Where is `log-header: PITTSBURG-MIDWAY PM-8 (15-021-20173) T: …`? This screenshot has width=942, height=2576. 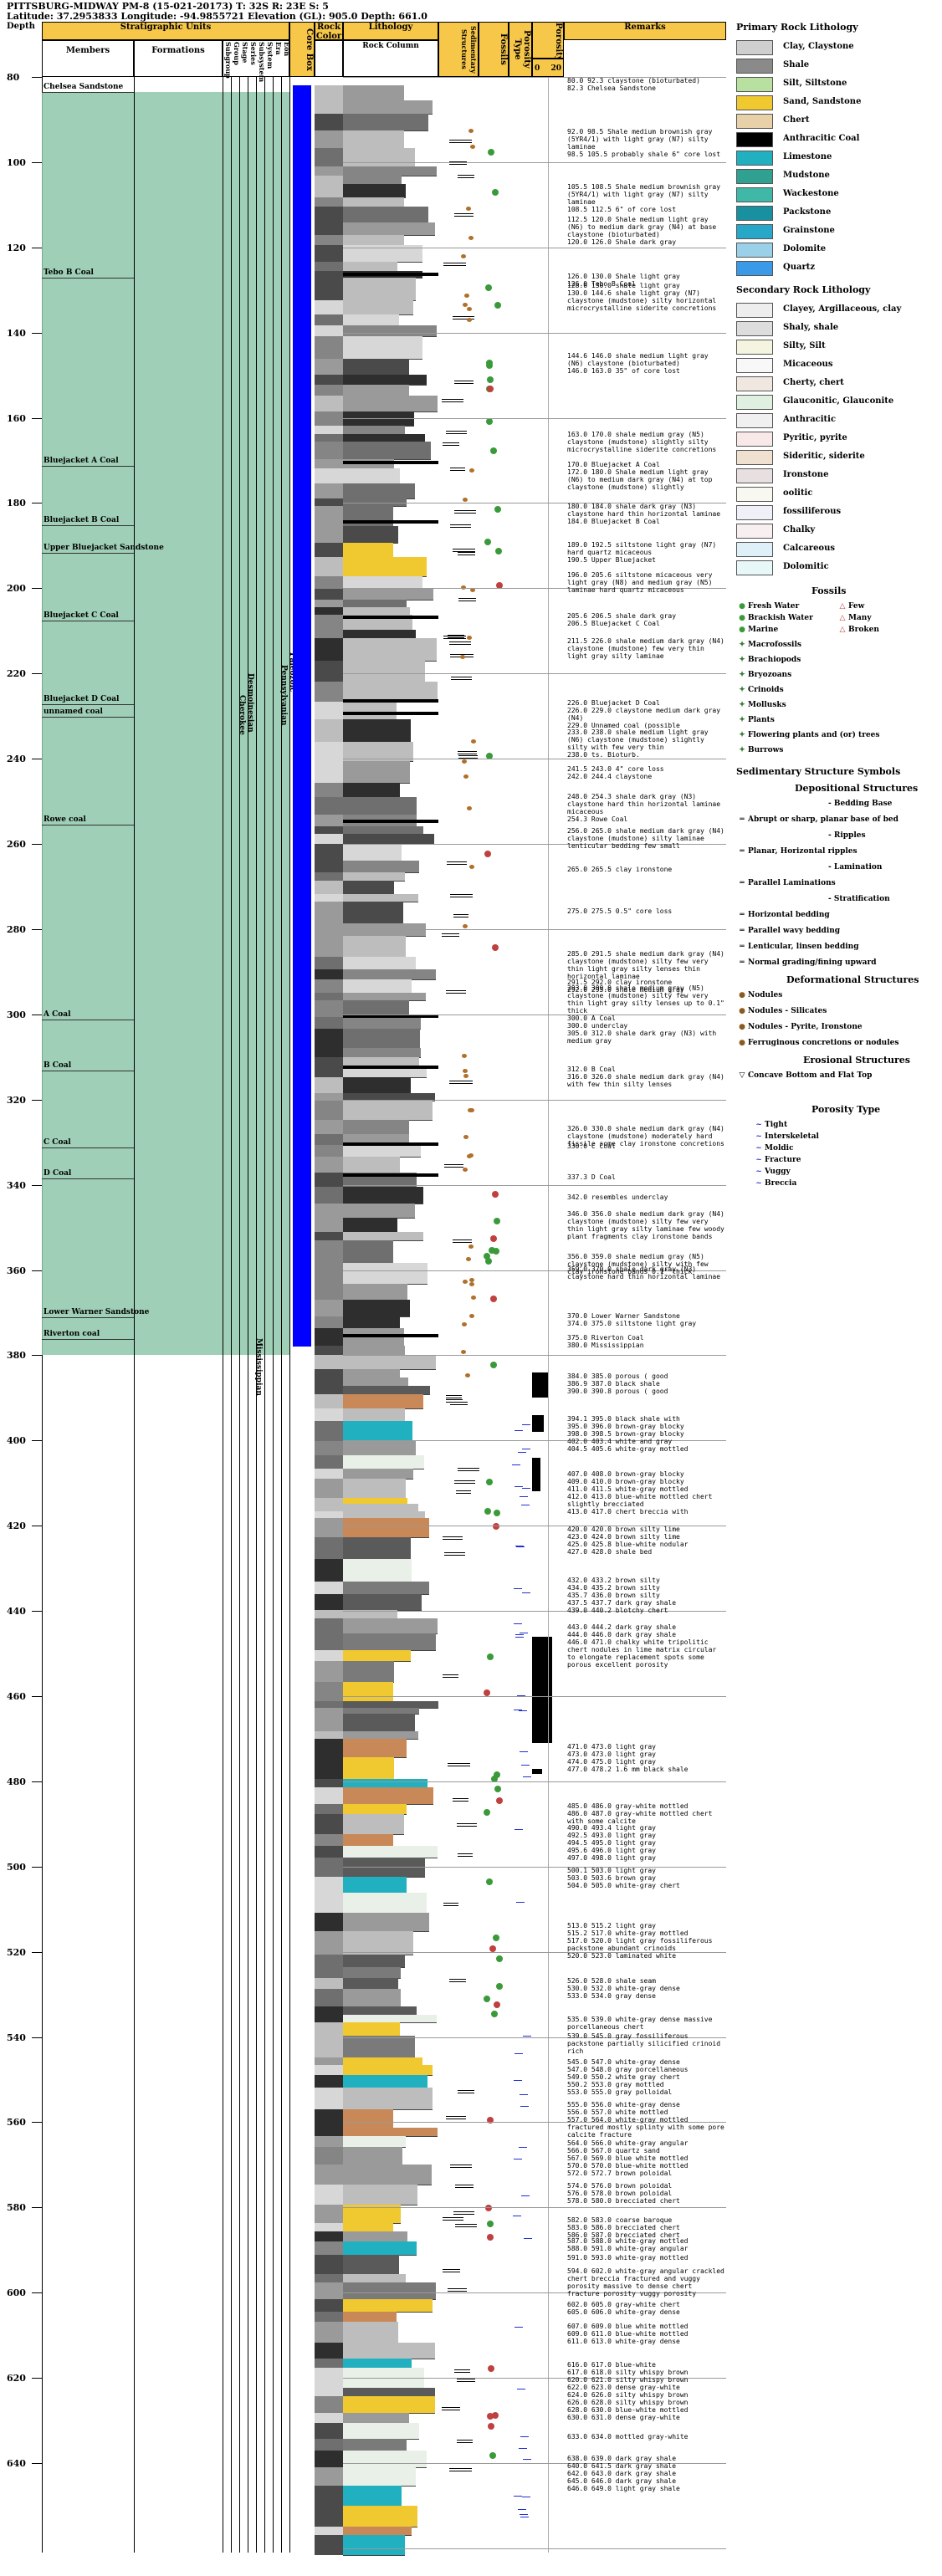 log-header: PITTSBURG-MIDWAY PM-8 (15-021-20173) T: … is located at coordinates (366, 12).